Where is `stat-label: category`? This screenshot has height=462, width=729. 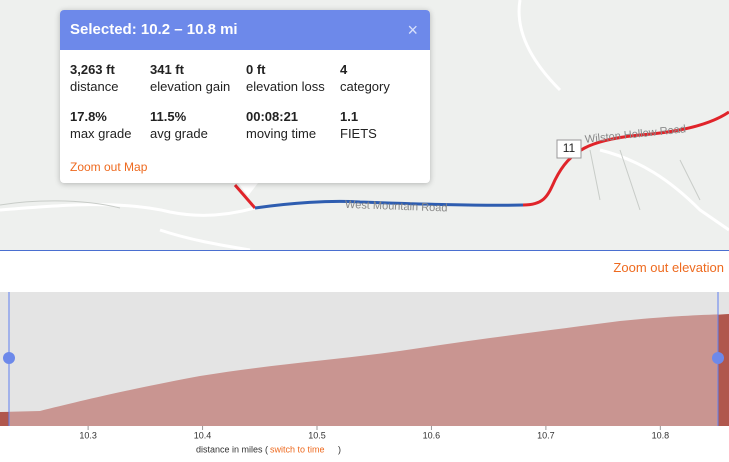 stat-label: category is located at coordinates (365, 86).